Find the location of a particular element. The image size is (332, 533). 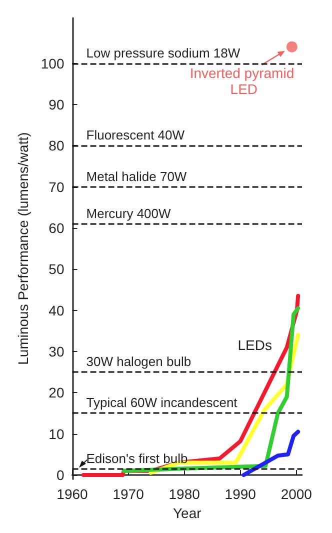

ref-line-label: Typical 60W incandescent is located at coordinates (162, 402).